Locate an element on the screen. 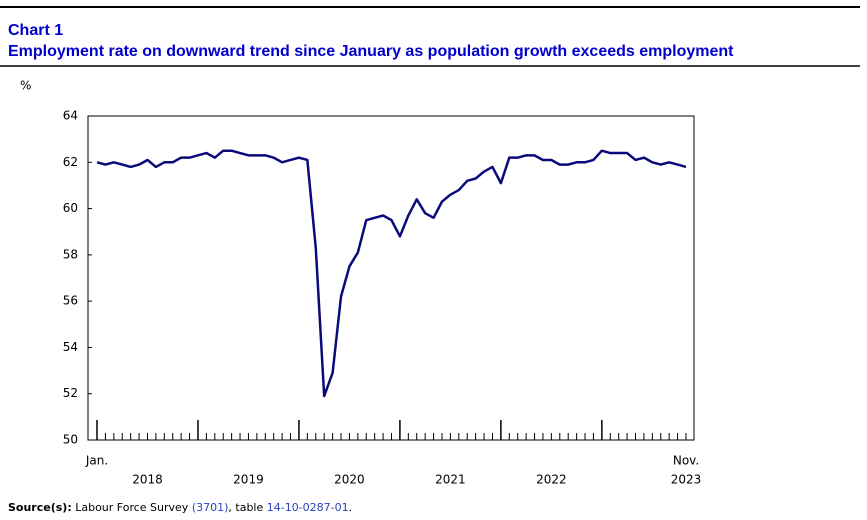 This screenshot has height=520, width=867. source-text: , table is located at coordinates (247, 507).